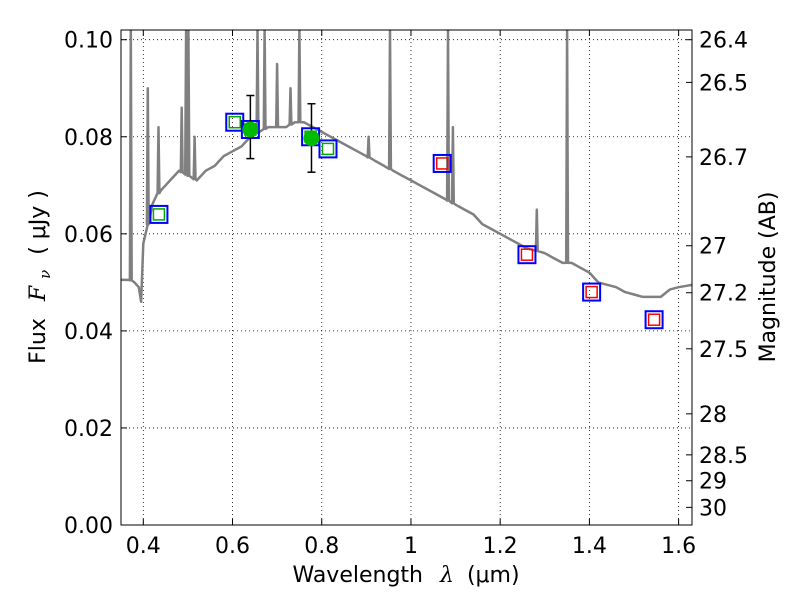  Describe the element at coordinates (500, 546) in the screenshot. I see `x-tick-label: 1.2` at that location.